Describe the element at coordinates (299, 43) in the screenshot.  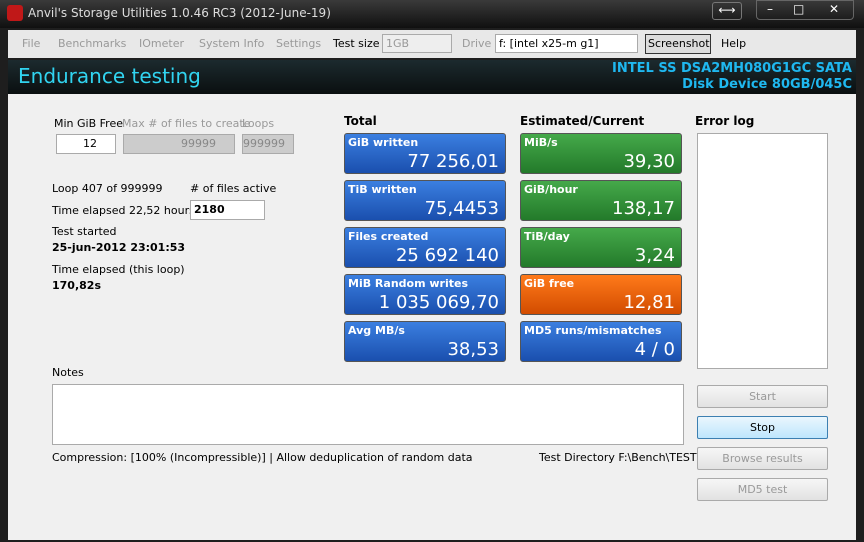
I see `menu-item: Settings` at that location.